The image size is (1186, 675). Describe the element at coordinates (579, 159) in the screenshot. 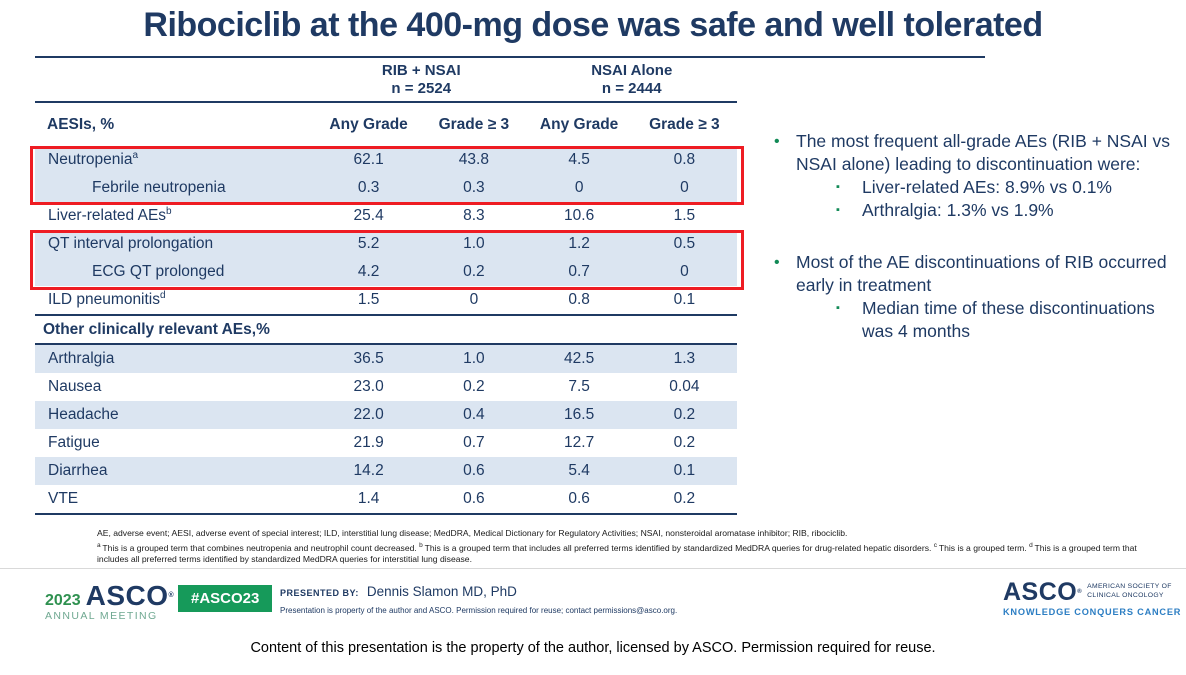

I see `row-value: 4.5` at that location.